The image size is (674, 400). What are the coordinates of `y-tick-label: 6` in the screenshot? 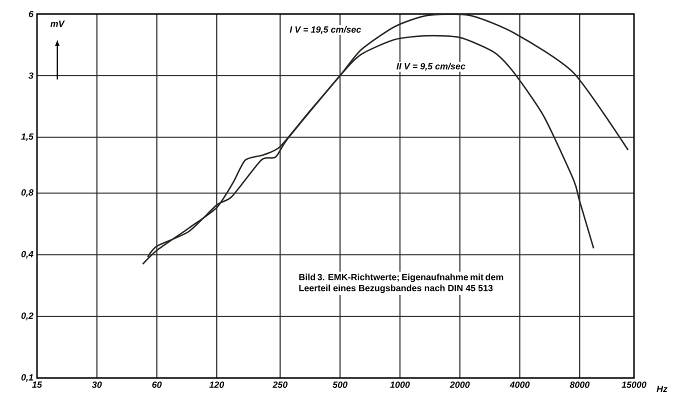 It's located at (31, 14).